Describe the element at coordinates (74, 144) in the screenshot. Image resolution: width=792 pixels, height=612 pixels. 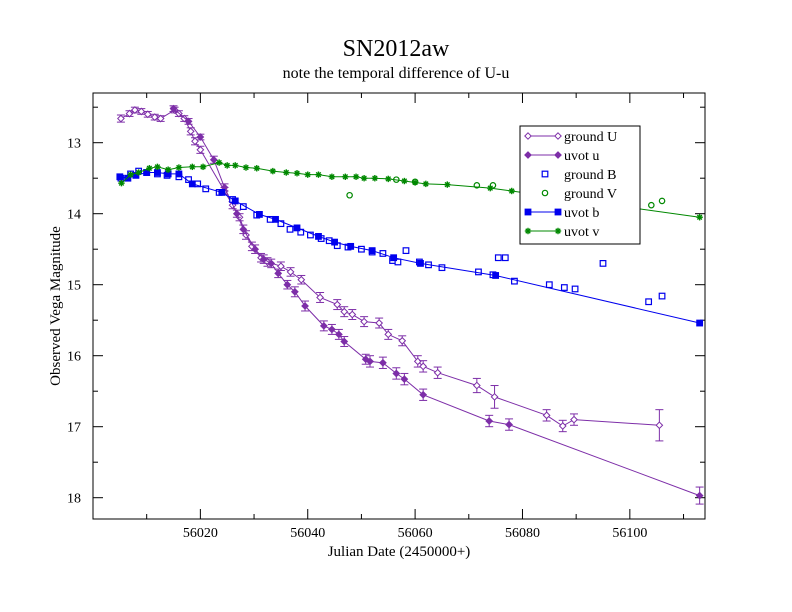
I see `y-tick-label: 13` at that location.